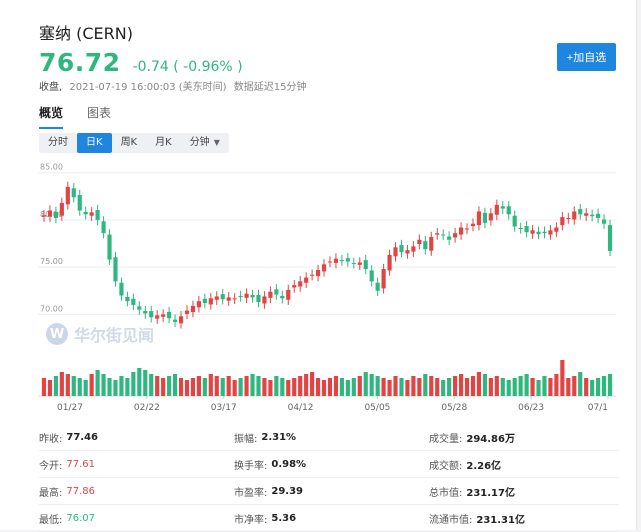  I want to click on timestamp: 2021-07-19 16:00:03 (美东时间), so click(148, 87).